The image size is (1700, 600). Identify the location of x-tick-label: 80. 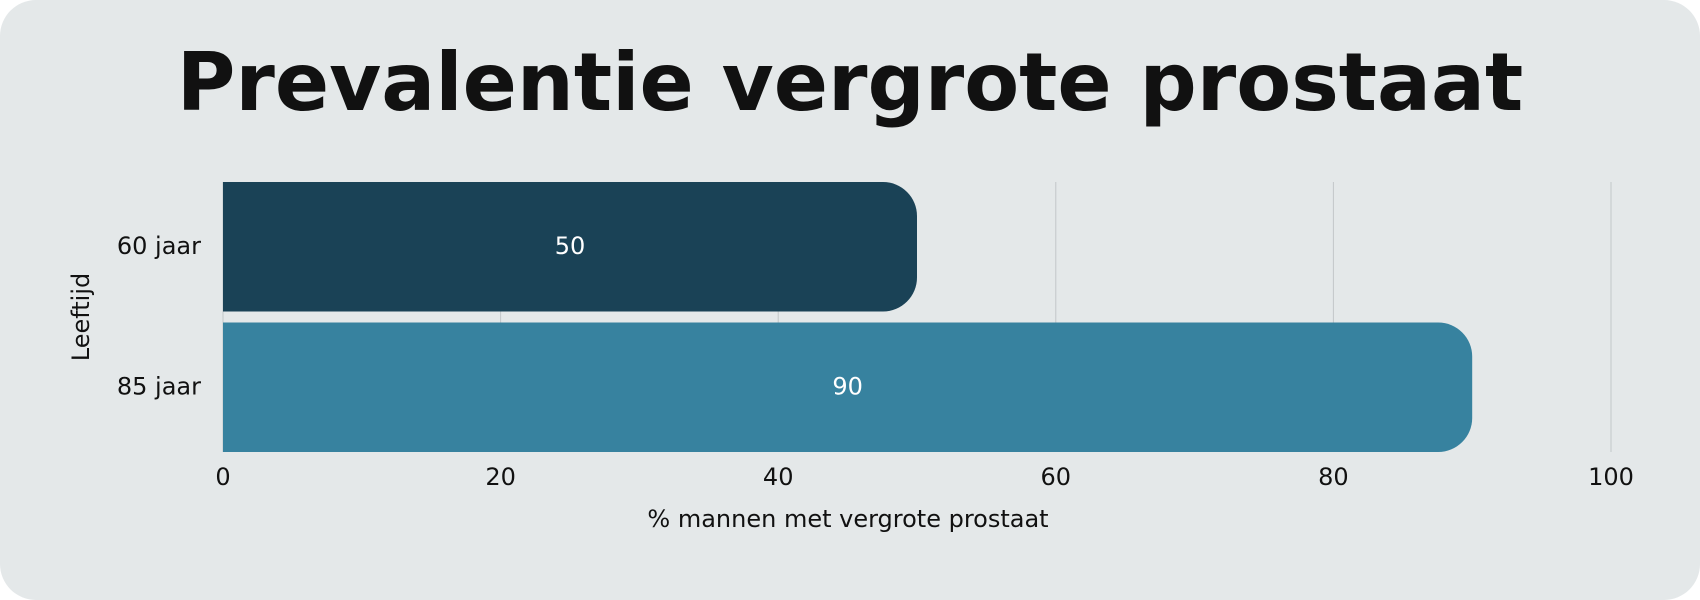
(1333, 477).